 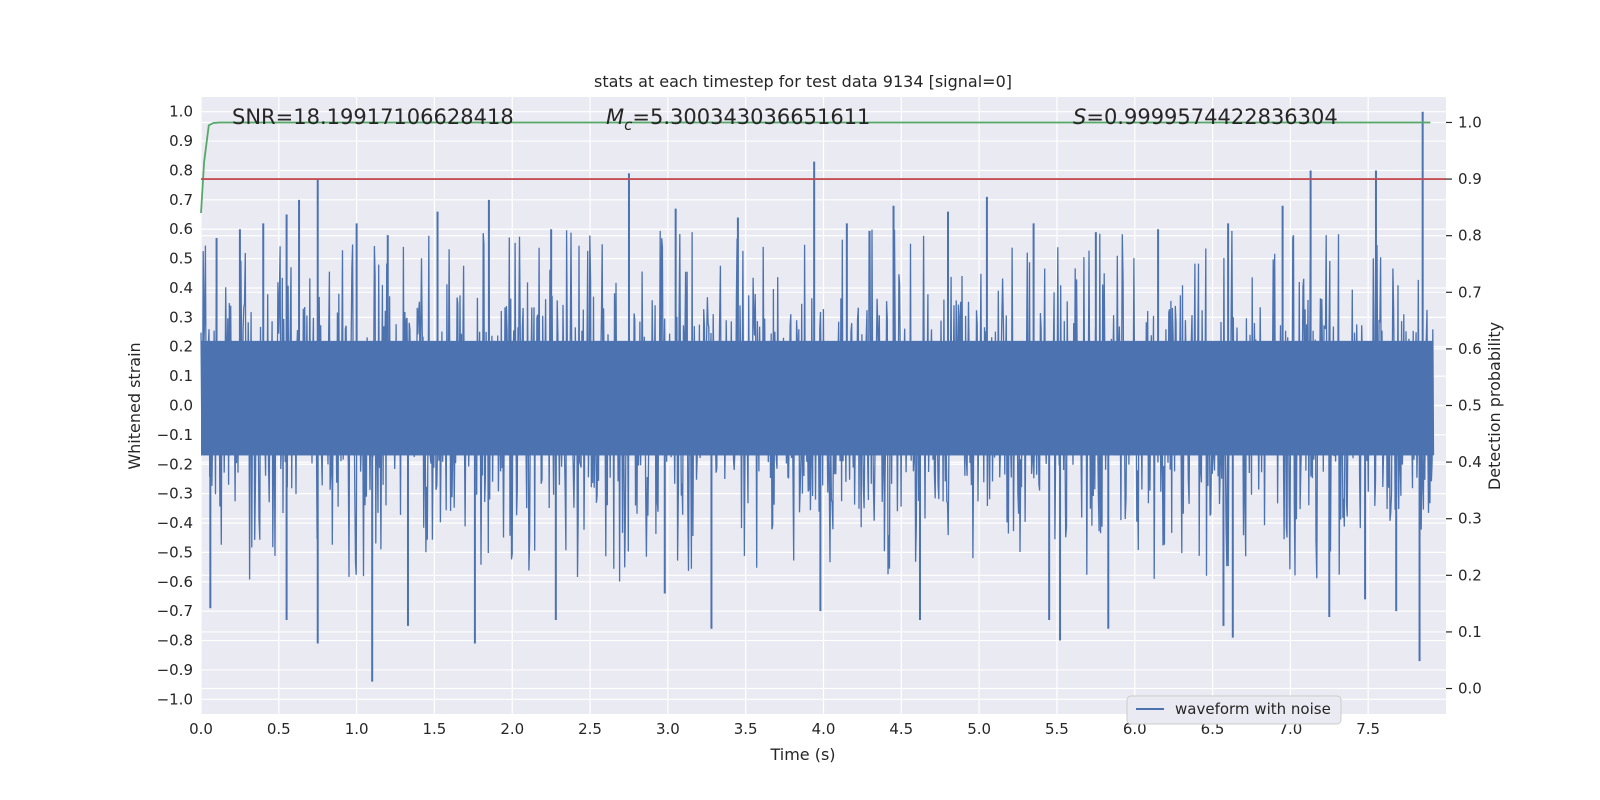 What do you see at coordinates (1368, 729) in the screenshot?
I see `x-tick-label: 7.5` at bounding box center [1368, 729].